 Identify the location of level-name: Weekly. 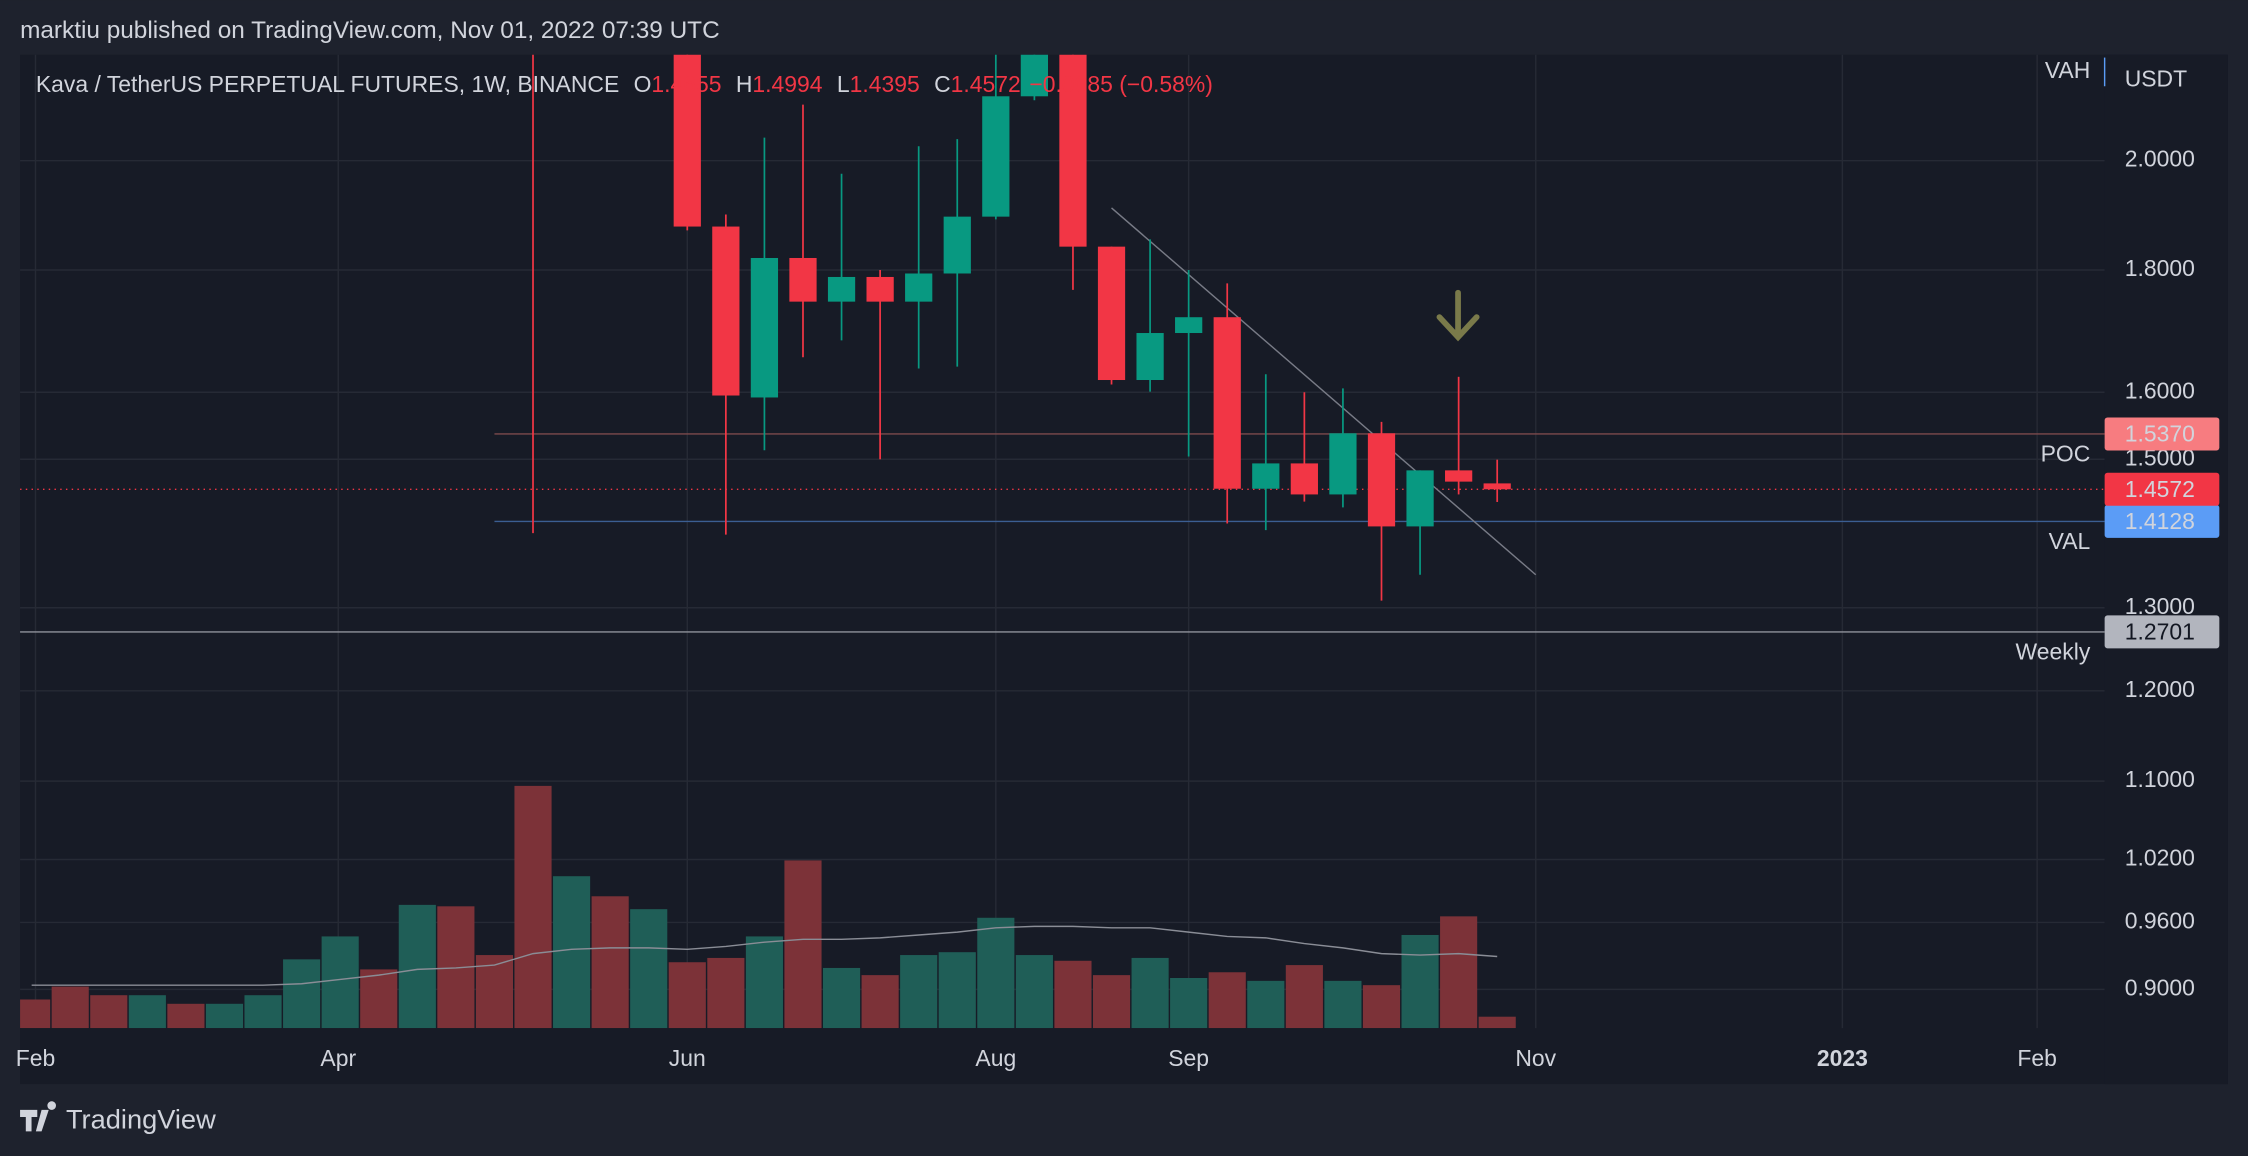
(2053, 651).